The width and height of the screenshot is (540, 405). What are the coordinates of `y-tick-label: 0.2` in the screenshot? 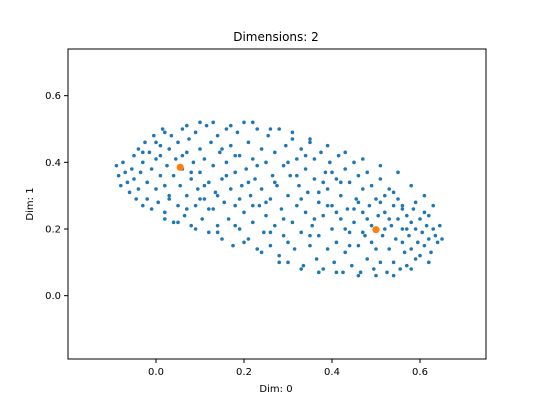 It's located at (53, 230).